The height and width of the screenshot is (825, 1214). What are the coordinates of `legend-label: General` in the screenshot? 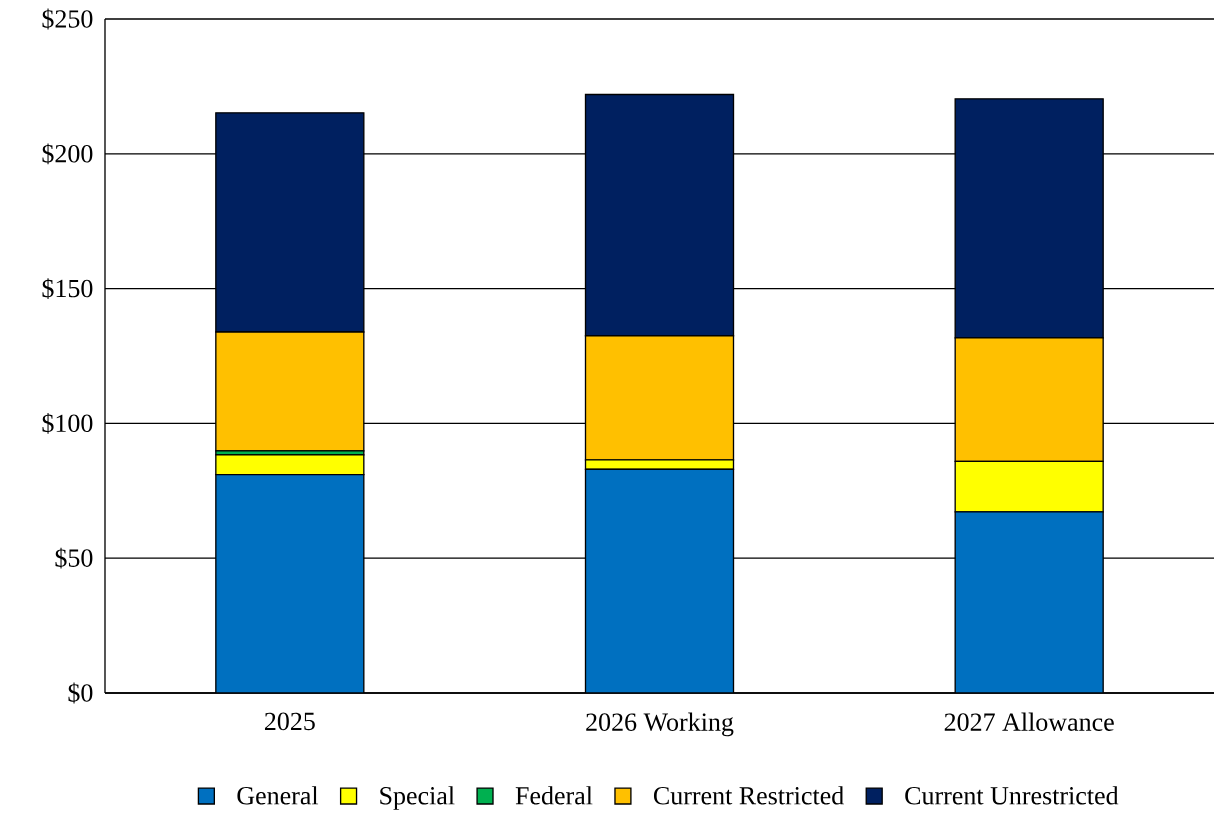 It's located at (278, 795).